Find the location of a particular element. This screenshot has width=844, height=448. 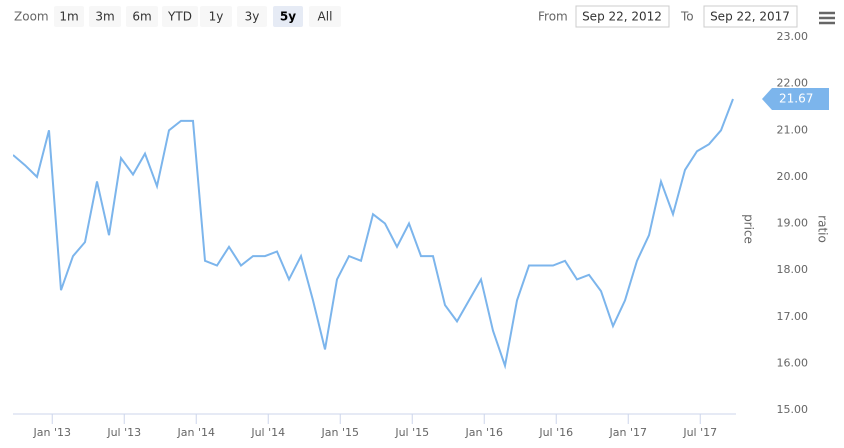

y-tick-label: 16.00 is located at coordinates (793, 362).